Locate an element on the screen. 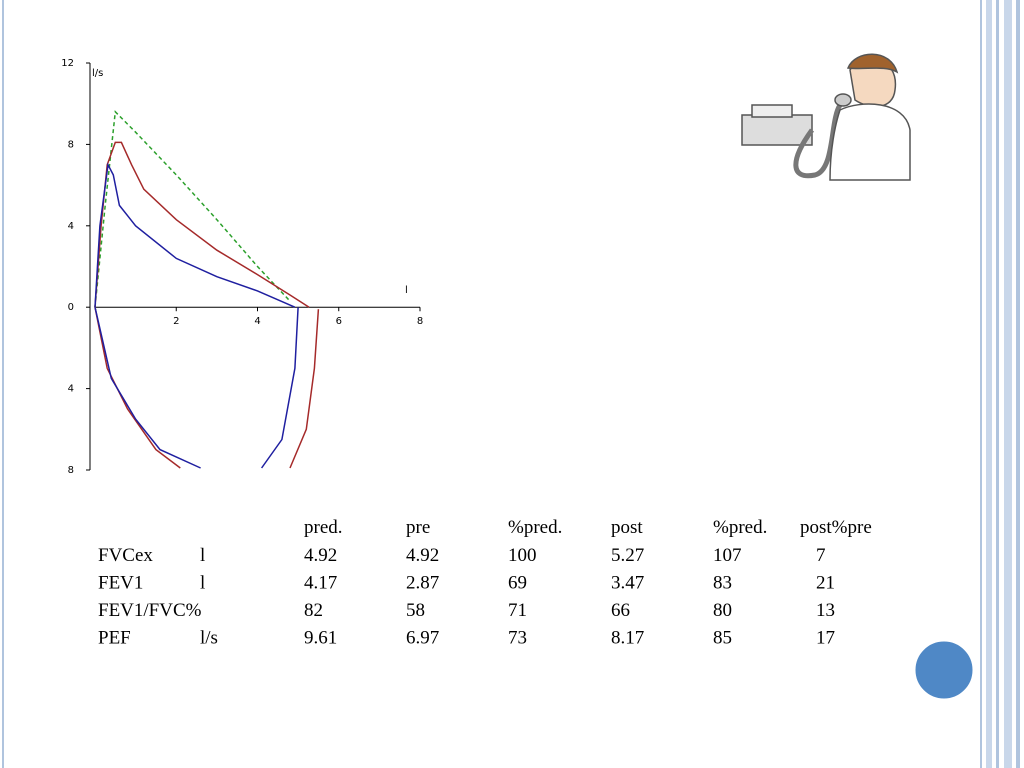 Image resolution: width=1024 pixels, height=768 pixels. table-cell: 21 is located at coordinates (825, 583).